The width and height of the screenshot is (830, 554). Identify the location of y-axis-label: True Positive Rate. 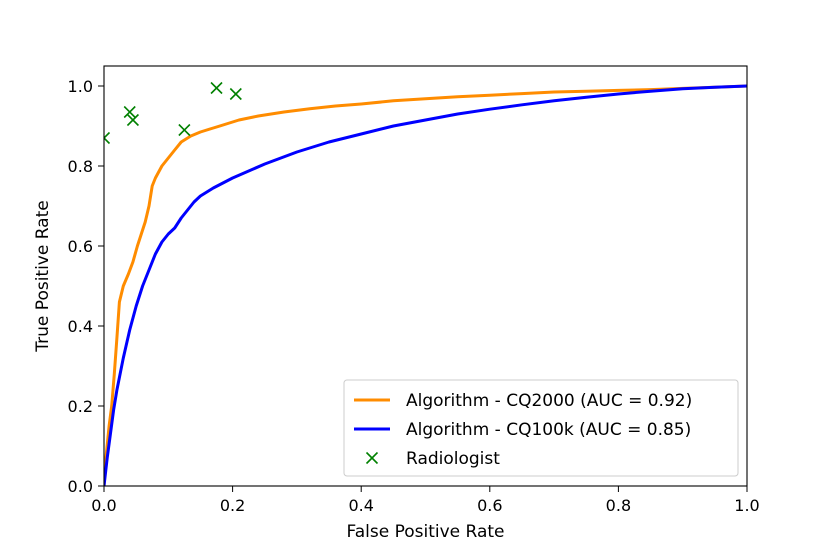
(43, 276).